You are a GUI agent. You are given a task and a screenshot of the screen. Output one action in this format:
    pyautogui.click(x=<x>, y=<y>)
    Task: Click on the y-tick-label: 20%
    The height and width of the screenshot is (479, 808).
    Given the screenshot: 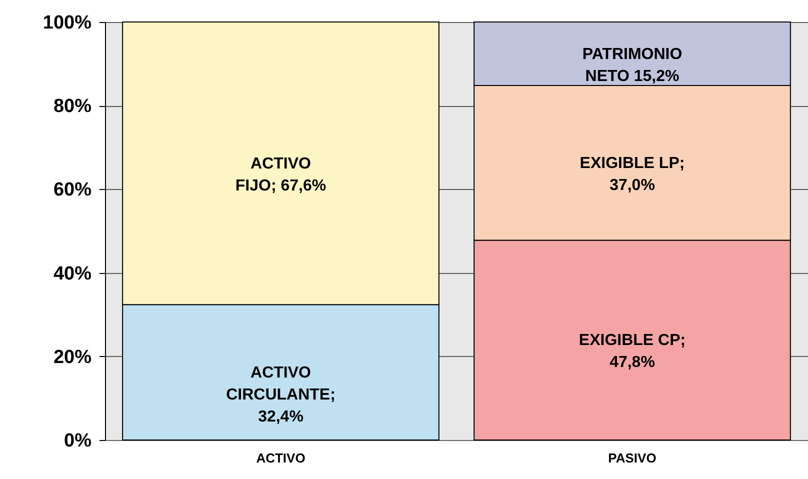 What is the action you would take?
    pyautogui.click(x=72, y=357)
    